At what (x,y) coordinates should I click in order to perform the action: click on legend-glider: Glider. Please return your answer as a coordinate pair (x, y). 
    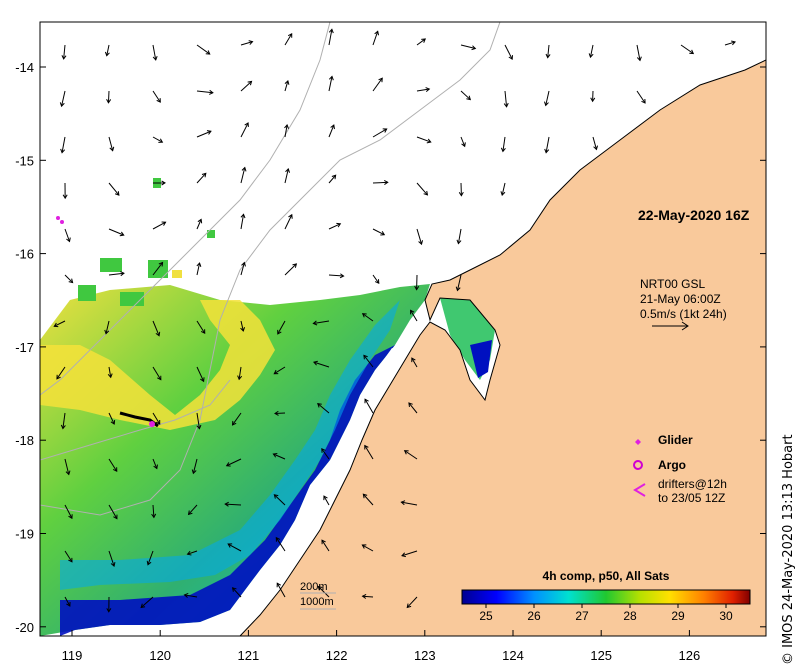
    Looking at the image, I should click on (675, 440).